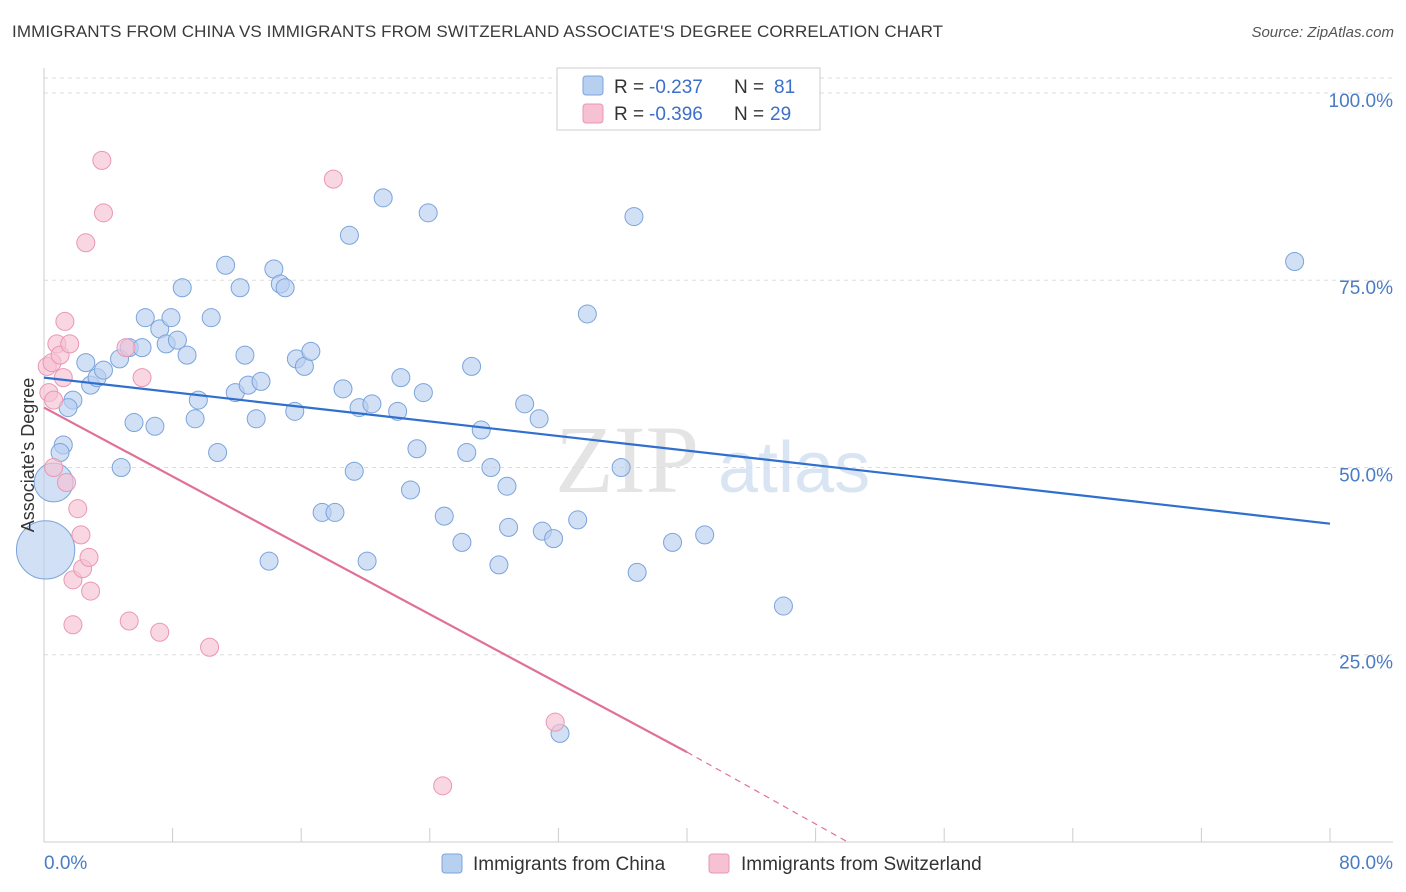 The width and height of the screenshot is (1406, 892). Describe the element at coordinates (767, 797) in the screenshot. I see `swiss-trend-line-extension` at that location.